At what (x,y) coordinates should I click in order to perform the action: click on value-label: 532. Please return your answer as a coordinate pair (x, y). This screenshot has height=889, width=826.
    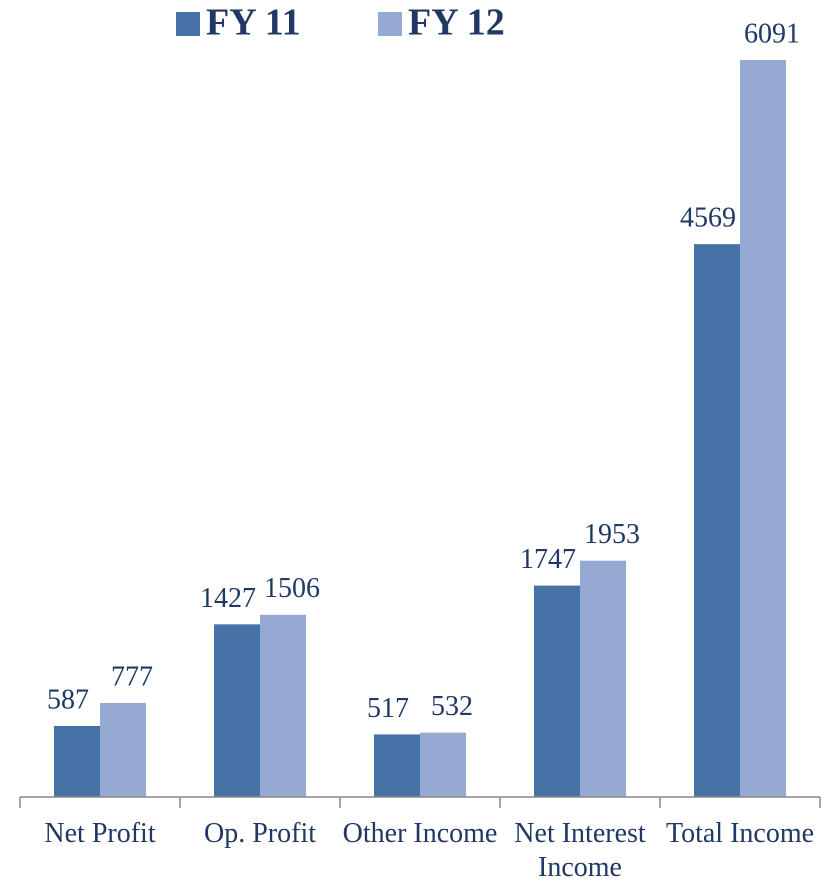
    Looking at the image, I should click on (452, 706).